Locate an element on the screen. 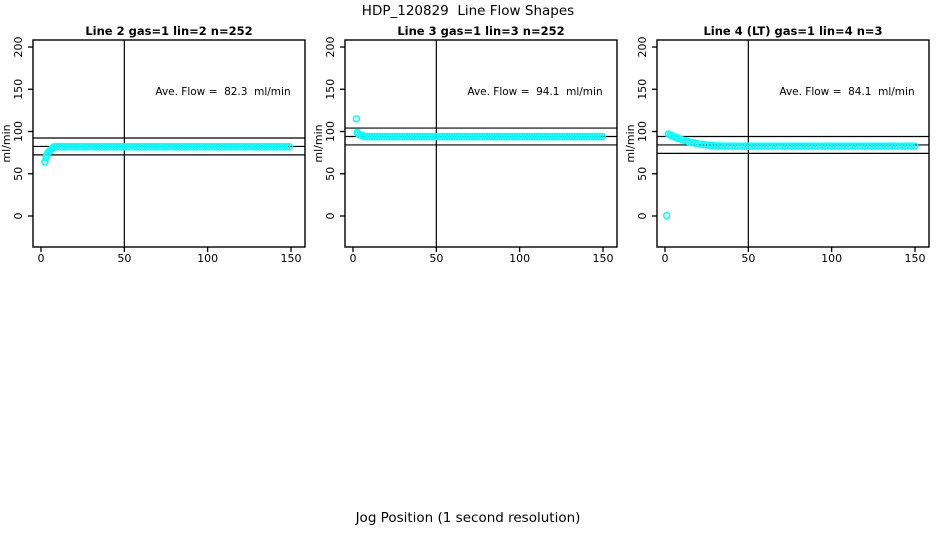 This screenshot has height=540, width=936. y-tick-label: 50 is located at coordinates (330, 174).